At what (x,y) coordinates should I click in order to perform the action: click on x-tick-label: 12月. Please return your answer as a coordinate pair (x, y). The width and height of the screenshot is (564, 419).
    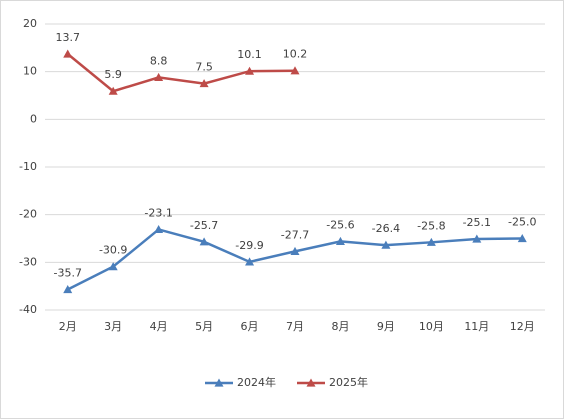
    Looking at the image, I should click on (522, 326).